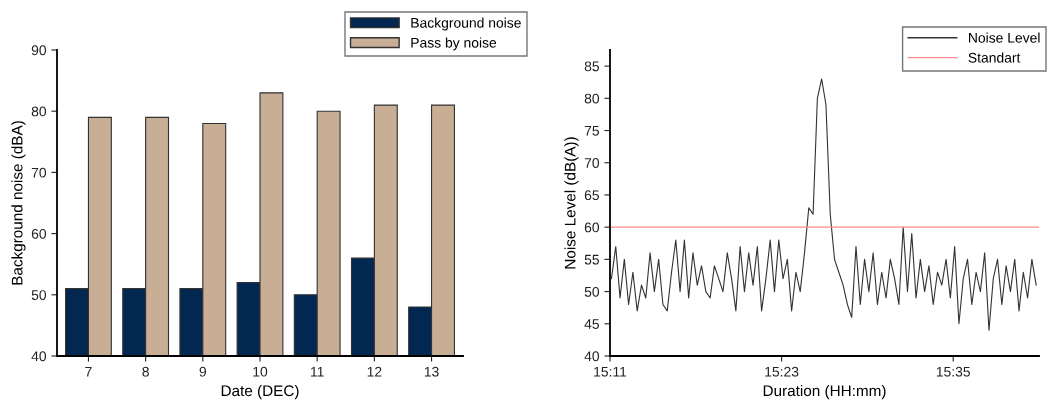 The image size is (1054, 405). Describe the element at coordinates (374, 371) in the screenshot. I see `x-tick-label: 12` at that location.